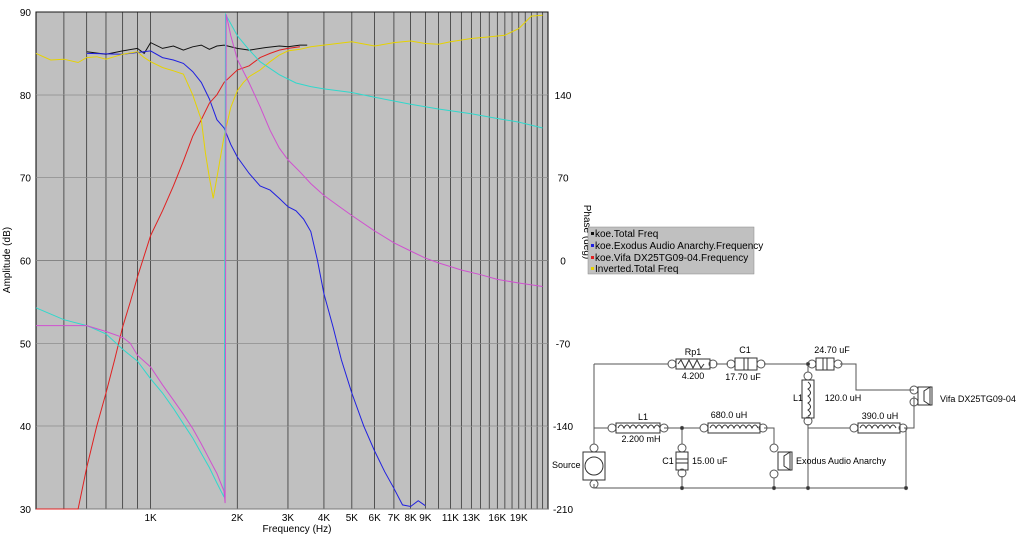 The width and height of the screenshot is (1024, 536). Describe the element at coordinates (679, 246) in the screenshot. I see `legend-item-exodus: koe.Exodus Audio Anarchy.Frequency` at that location.